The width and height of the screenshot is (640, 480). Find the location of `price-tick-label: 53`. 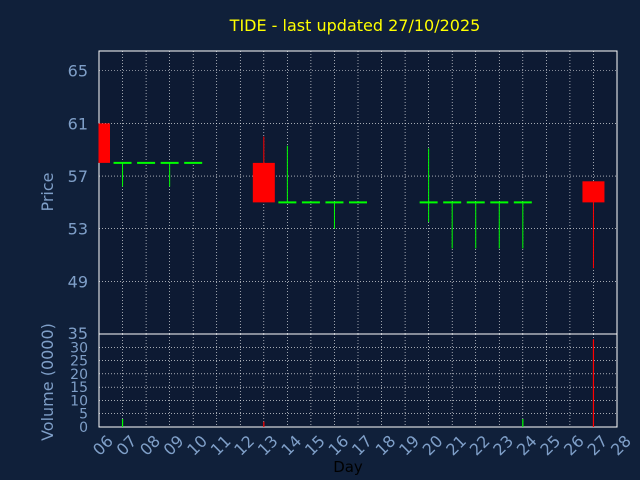

price-tick-label: 53 is located at coordinates (78, 229).